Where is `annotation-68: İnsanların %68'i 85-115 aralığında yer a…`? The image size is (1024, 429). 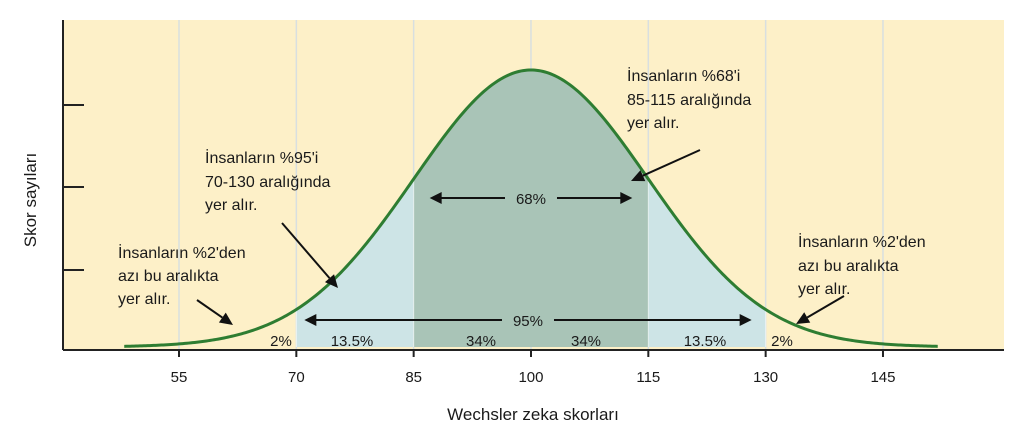
annotation-68: İnsanların %68'i 85-115 aralığında yer a… is located at coordinates (689, 99).